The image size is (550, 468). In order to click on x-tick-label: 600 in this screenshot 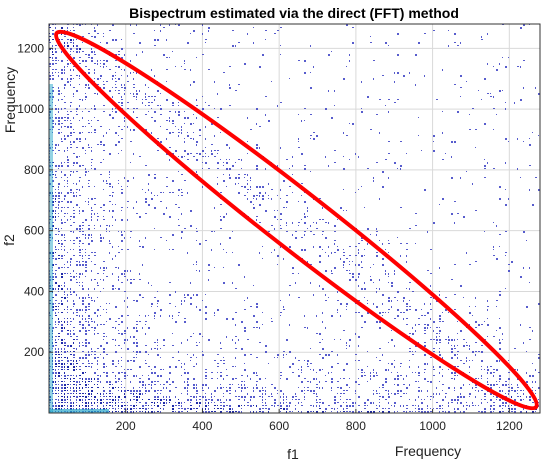, I will do `click(279, 426)`.